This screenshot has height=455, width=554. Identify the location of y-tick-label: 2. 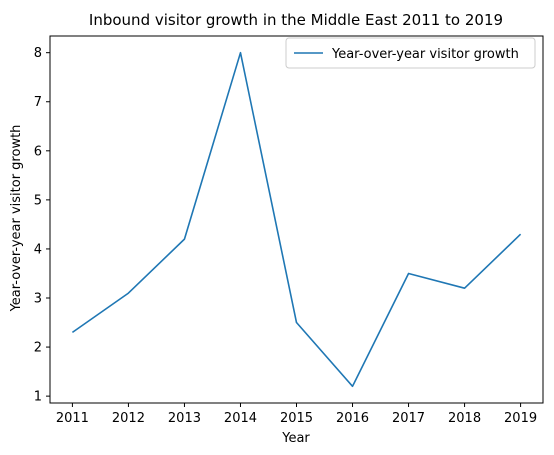
(38, 348).